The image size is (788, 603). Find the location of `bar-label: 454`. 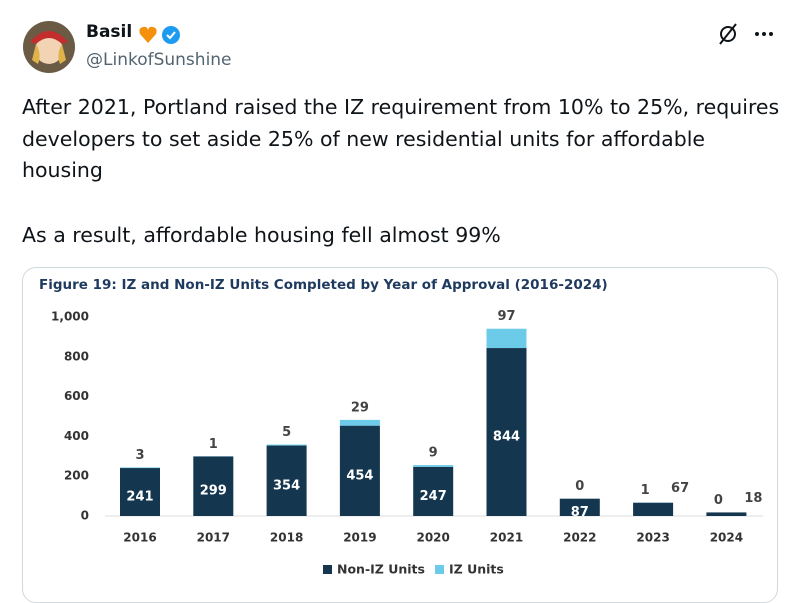

bar-label: 454 is located at coordinates (359, 475).